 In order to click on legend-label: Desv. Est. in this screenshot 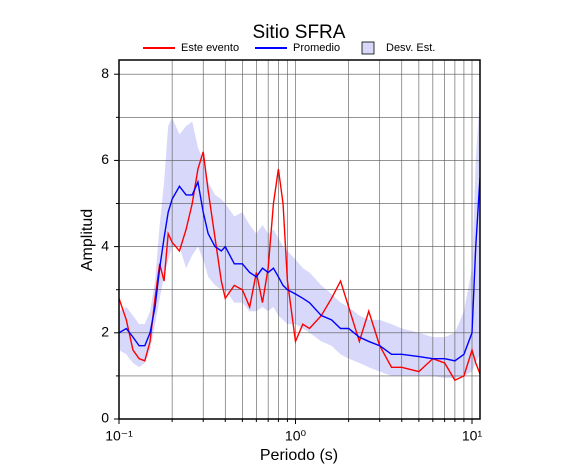, I will do `click(410, 48)`.